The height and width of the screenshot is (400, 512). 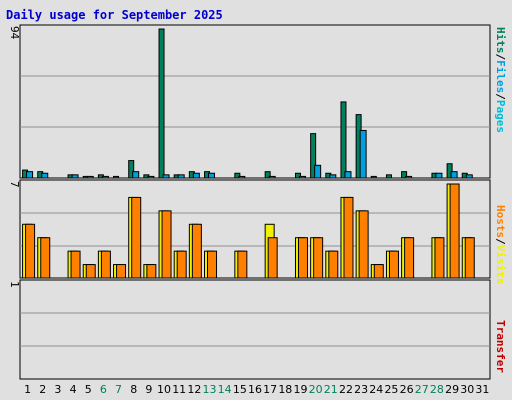 I want to click on day-label-23: 23, so click(x=361, y=389).